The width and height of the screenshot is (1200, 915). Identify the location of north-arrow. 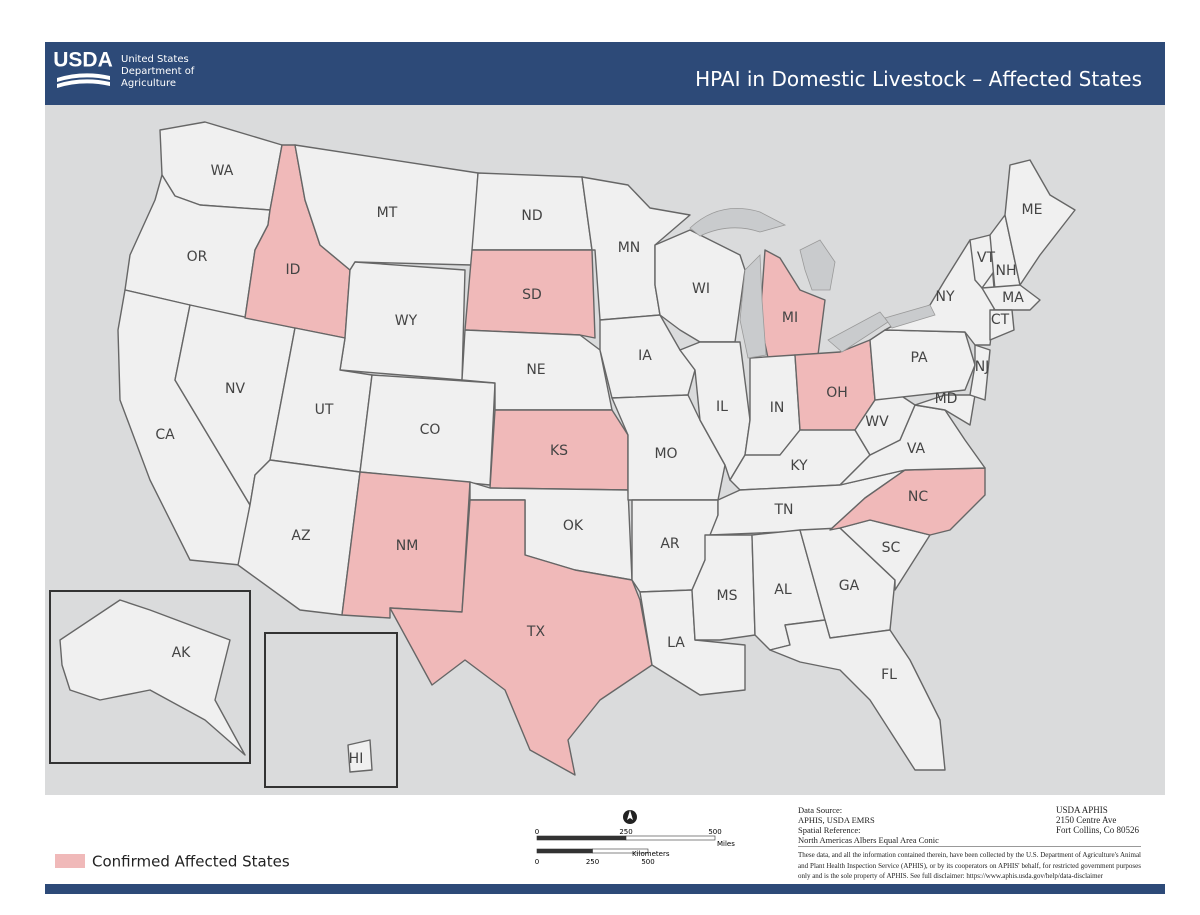
(630, 817).